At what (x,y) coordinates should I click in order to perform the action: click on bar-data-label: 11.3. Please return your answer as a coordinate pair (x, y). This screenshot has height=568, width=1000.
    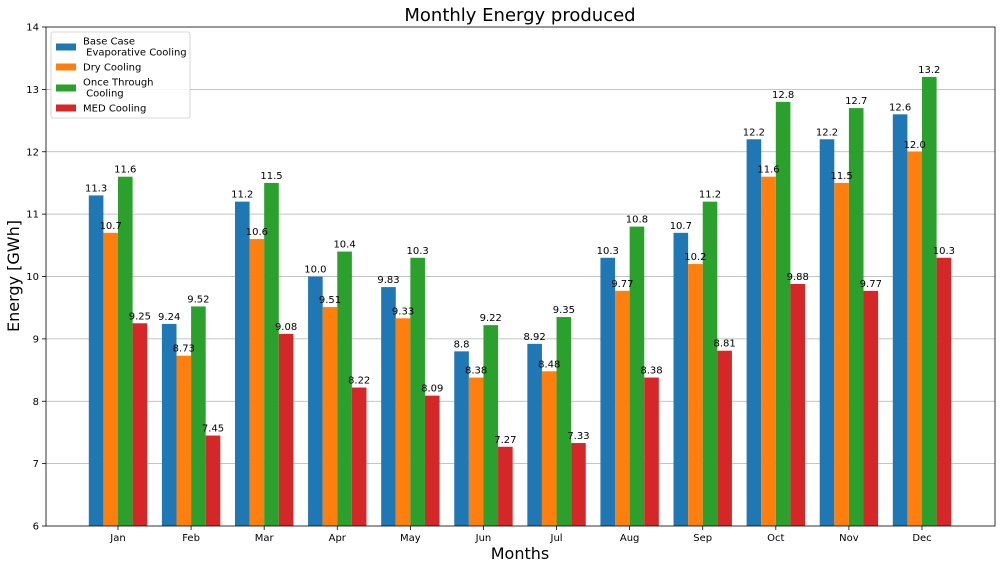
    Looking at the image, I should click on (96, 188).